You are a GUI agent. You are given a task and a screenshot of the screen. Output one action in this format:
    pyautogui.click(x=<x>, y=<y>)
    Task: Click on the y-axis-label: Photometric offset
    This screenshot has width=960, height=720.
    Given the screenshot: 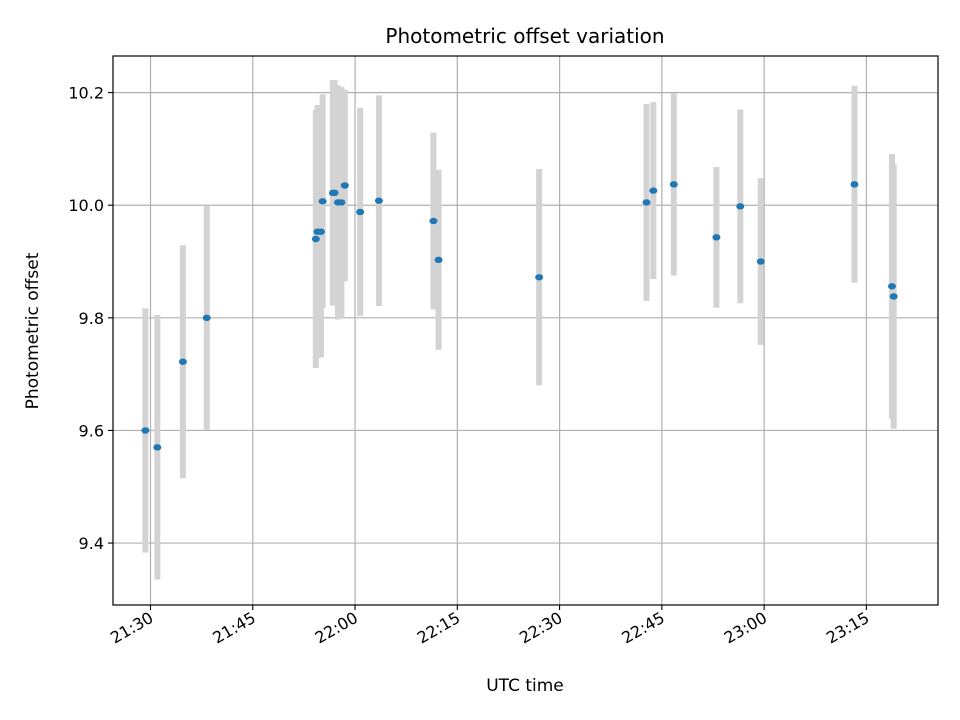 What is the action you would take?
    pyautogui.click(x=33, y=330)
    